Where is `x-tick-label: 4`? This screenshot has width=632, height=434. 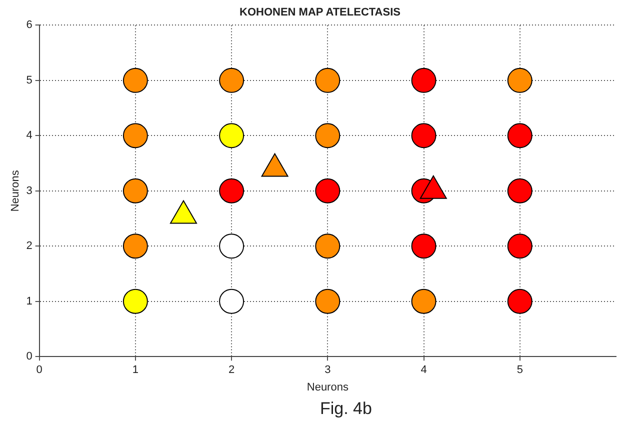 x-tick-label: 4 is located at coordinates (423, 370).